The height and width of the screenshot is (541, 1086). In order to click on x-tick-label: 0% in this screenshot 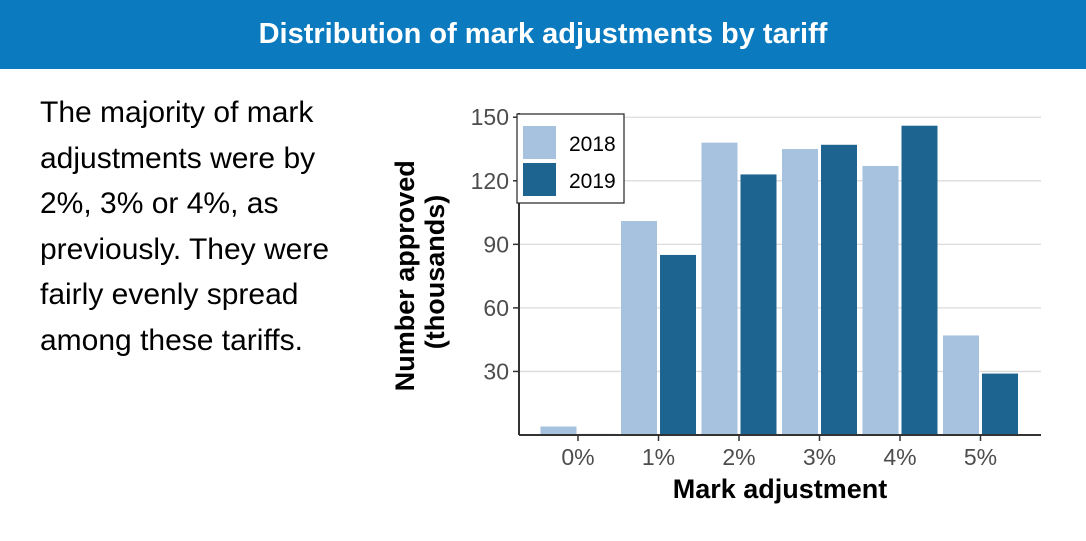, I will do `click(577, 457)`.